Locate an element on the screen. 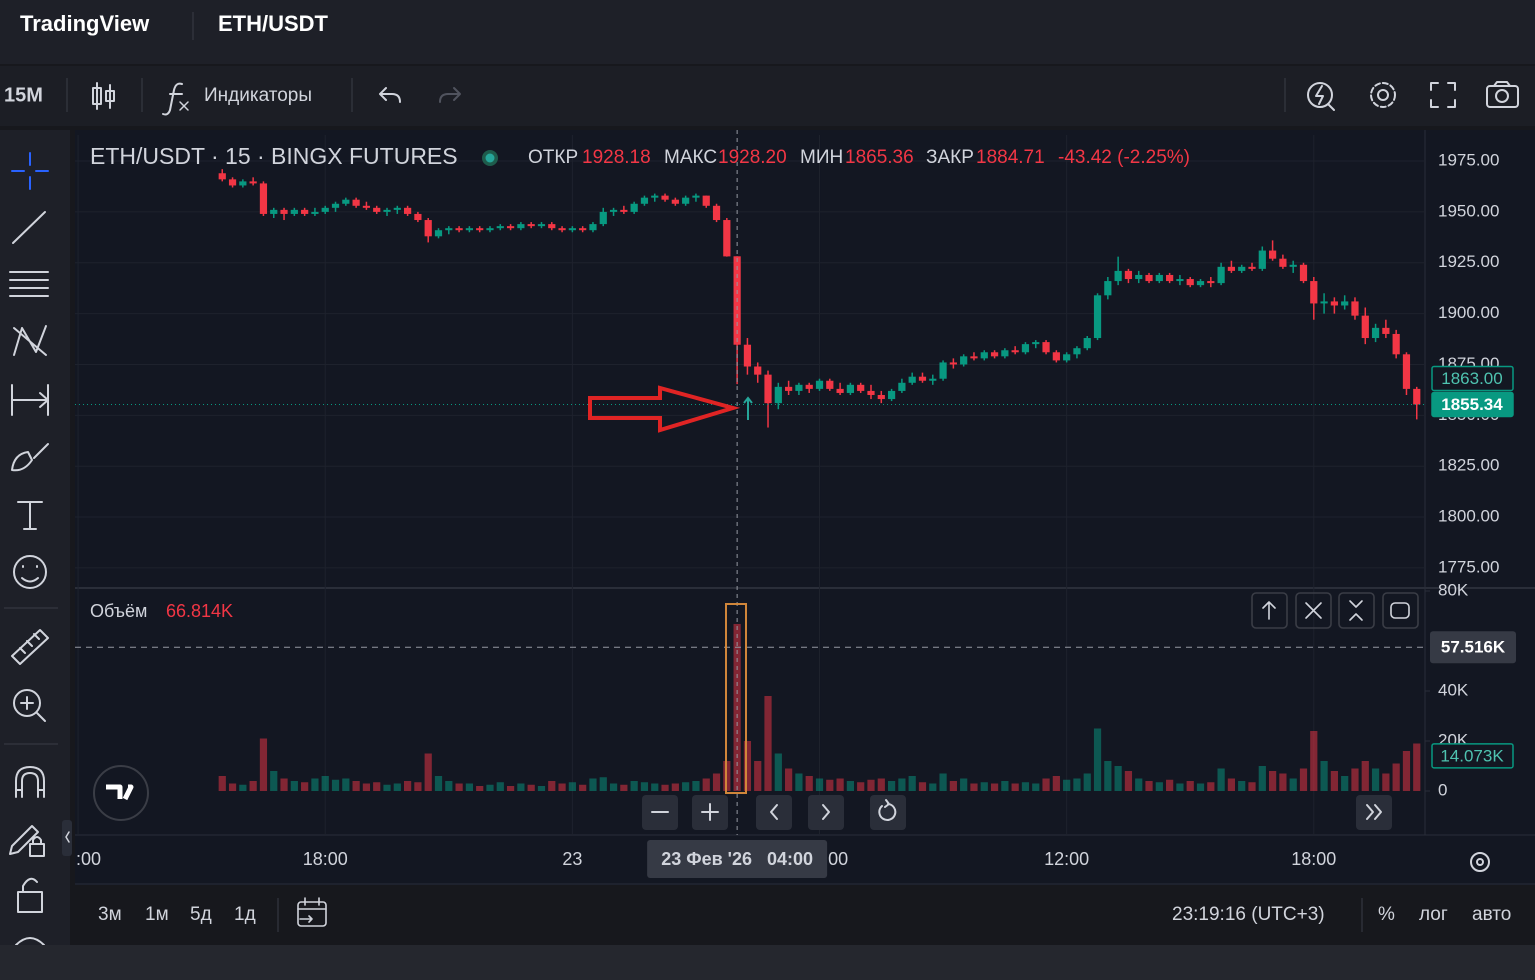 This screenshot has height=980, width=1535. emoji-tool is located at coordinates (30, 572).